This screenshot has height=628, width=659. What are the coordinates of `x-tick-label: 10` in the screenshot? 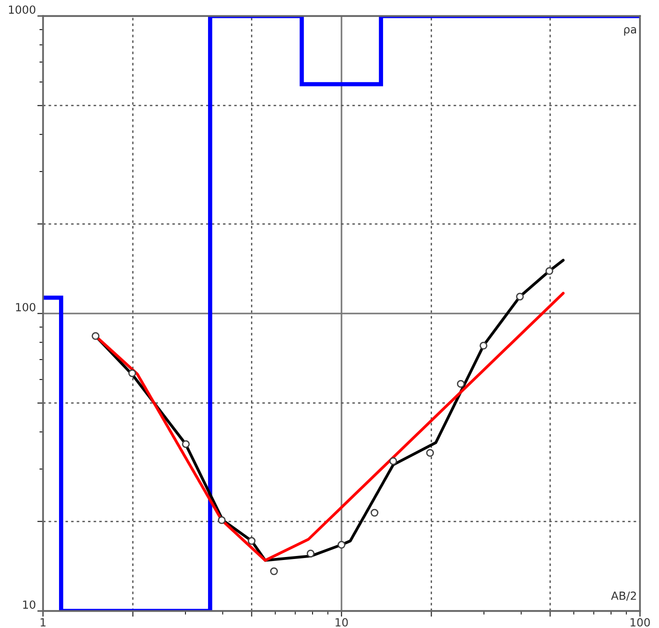 It's located at (342, 622).